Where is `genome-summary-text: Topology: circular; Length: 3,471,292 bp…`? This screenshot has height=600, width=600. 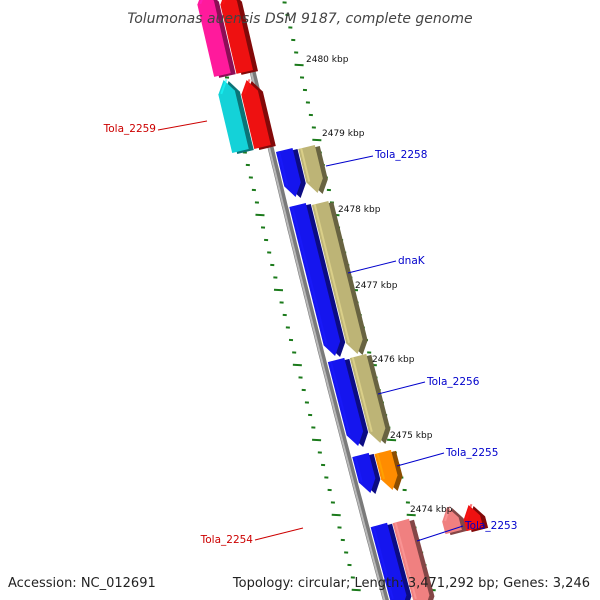
genome-summary-text: Topology: circular; Length: 3,471,292 bp… is located at coordinates (411, 583).